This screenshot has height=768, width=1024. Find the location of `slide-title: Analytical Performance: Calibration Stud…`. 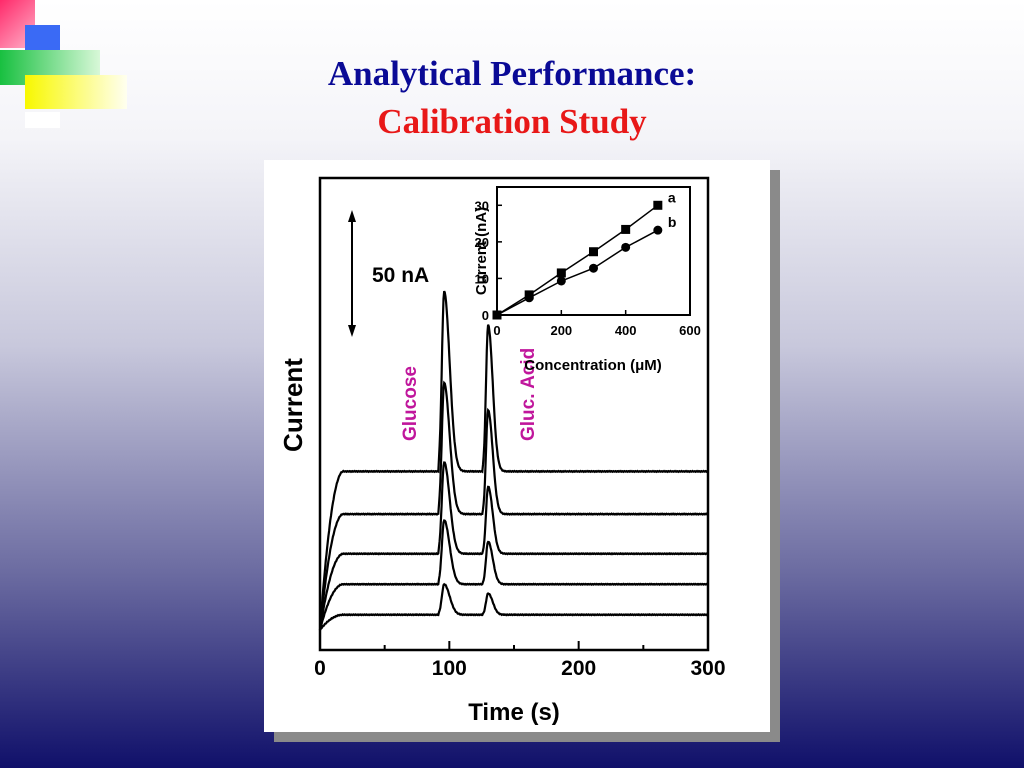

slide-title: Analytical Performance: Calibration Stud… is located at coordinates (512, 98).